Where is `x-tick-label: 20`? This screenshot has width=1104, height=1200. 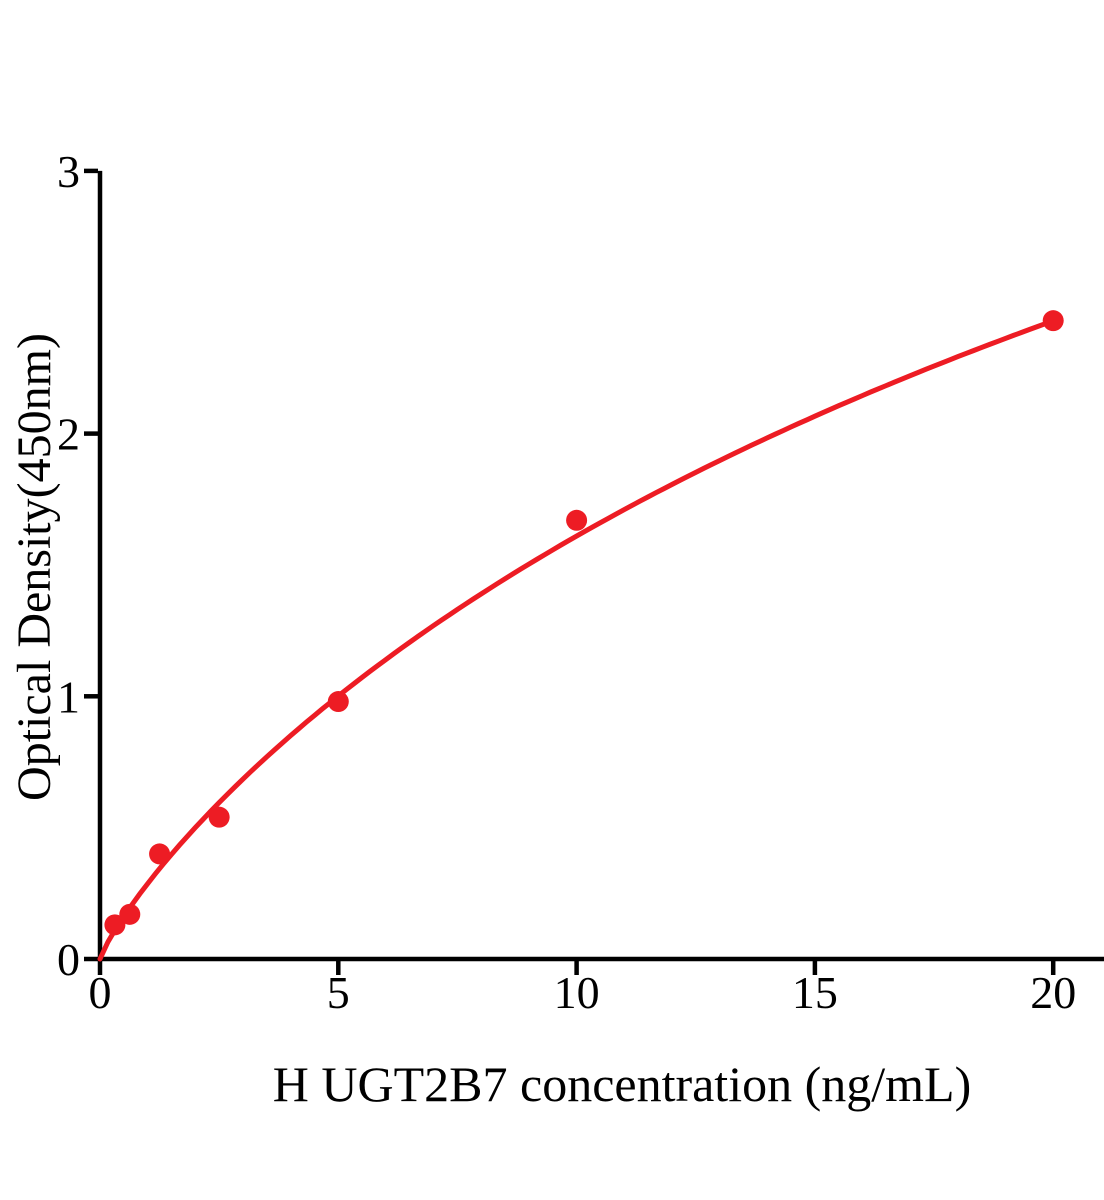 x-tick-label: 20 is located at coordinates (1053, 992).